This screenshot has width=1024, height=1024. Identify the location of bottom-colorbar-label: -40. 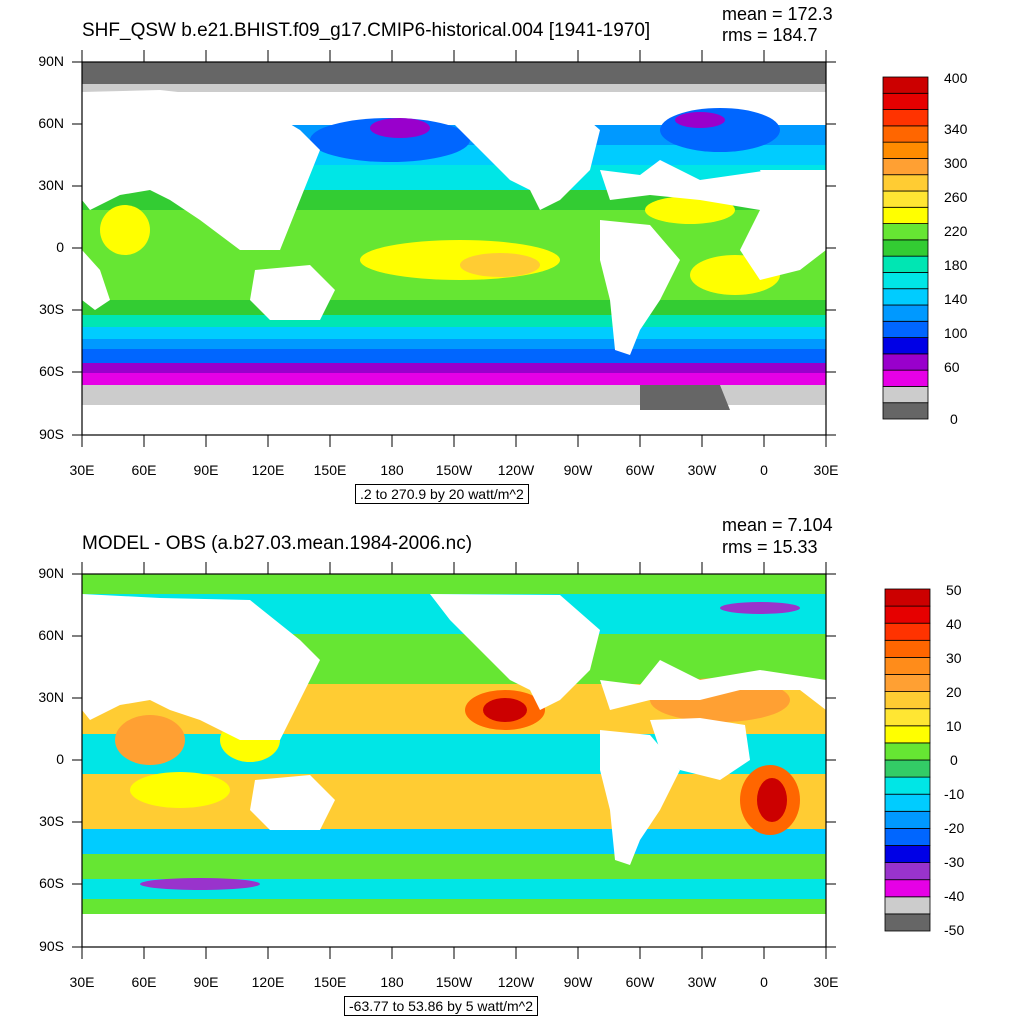
(954, 896).